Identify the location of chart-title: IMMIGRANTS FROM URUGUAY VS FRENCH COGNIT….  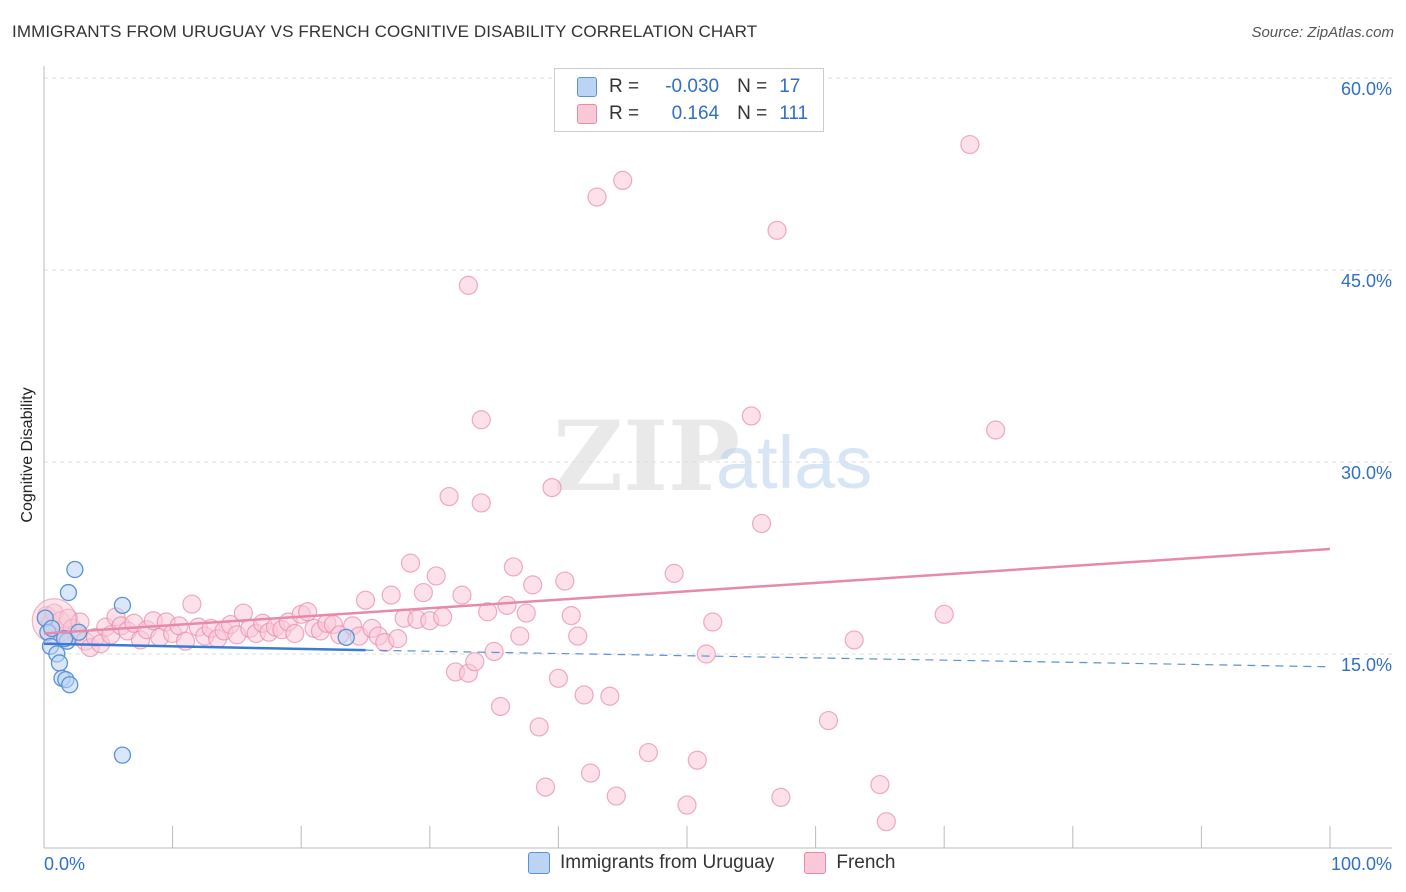
(385, 31).